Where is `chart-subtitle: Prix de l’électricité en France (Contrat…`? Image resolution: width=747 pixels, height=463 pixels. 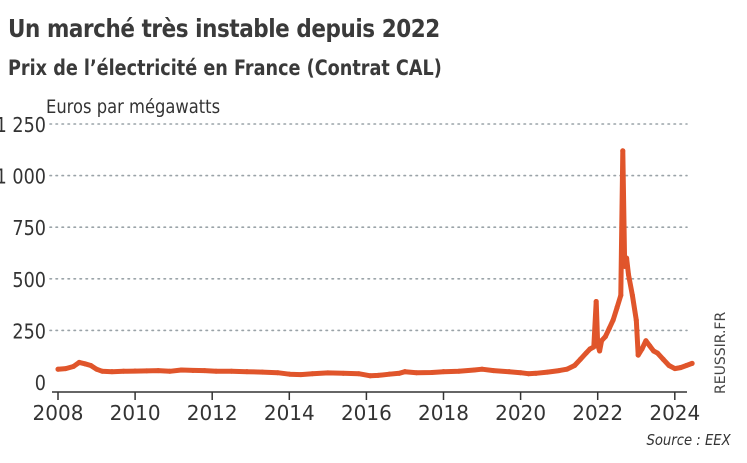
chart-subtitle: Prix de l’électricité en France (Contrat… is located at coordinates (225, 68).